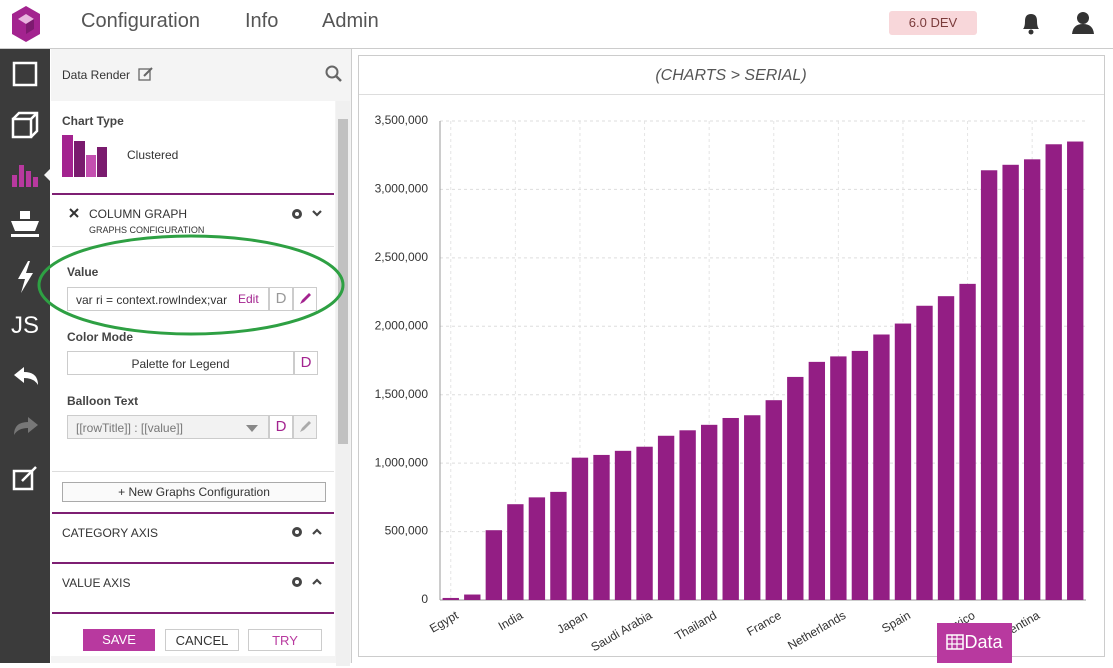  I want to click on x-tick-label: Egypt, so click(444, 622).